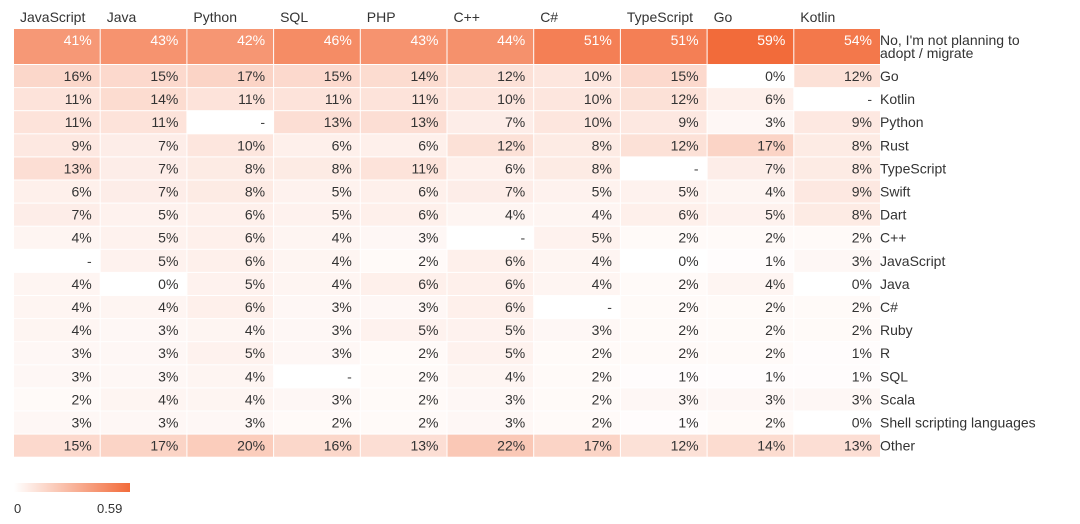 The height and width of the screenshot is (524, 1080). What do you see at coordinates (858, 40) in the screenshot?
I see `cell-value-label: 54%` at bounding box center [858, 40].